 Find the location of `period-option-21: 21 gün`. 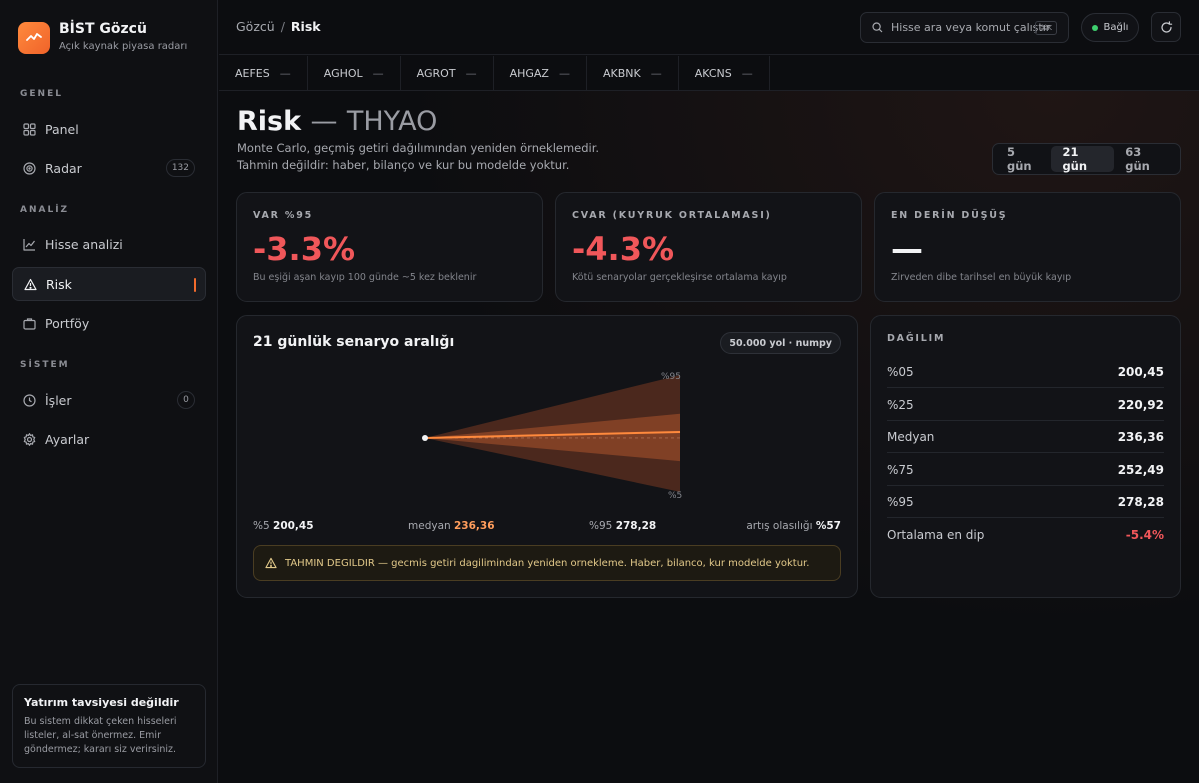

period-option-21: 21 gün is located at coordinates (1083, 159).